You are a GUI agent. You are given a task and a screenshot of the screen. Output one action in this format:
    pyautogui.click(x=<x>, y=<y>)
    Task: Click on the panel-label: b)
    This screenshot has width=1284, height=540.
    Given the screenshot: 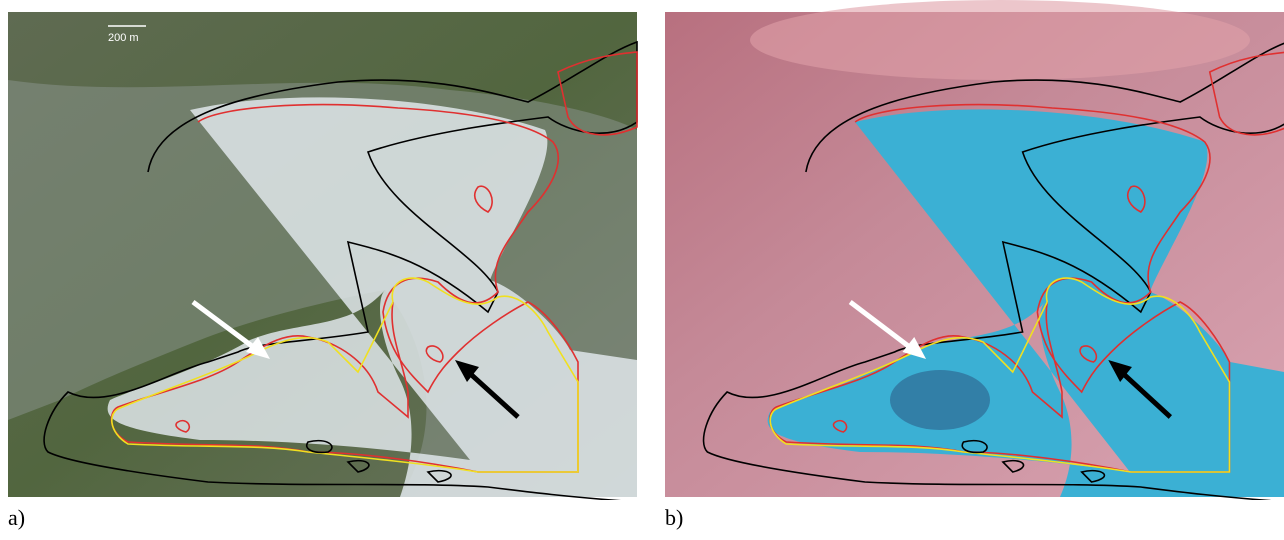 What is the action you would take?
    pyautogui.click(x=674, y=517)
    